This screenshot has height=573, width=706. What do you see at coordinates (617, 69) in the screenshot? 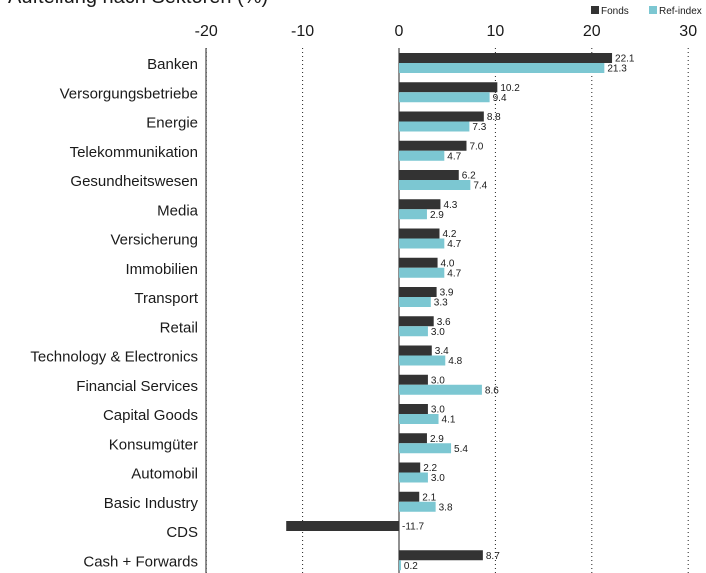
I see `data-label: 21.3` at bounding box center [617, 69].